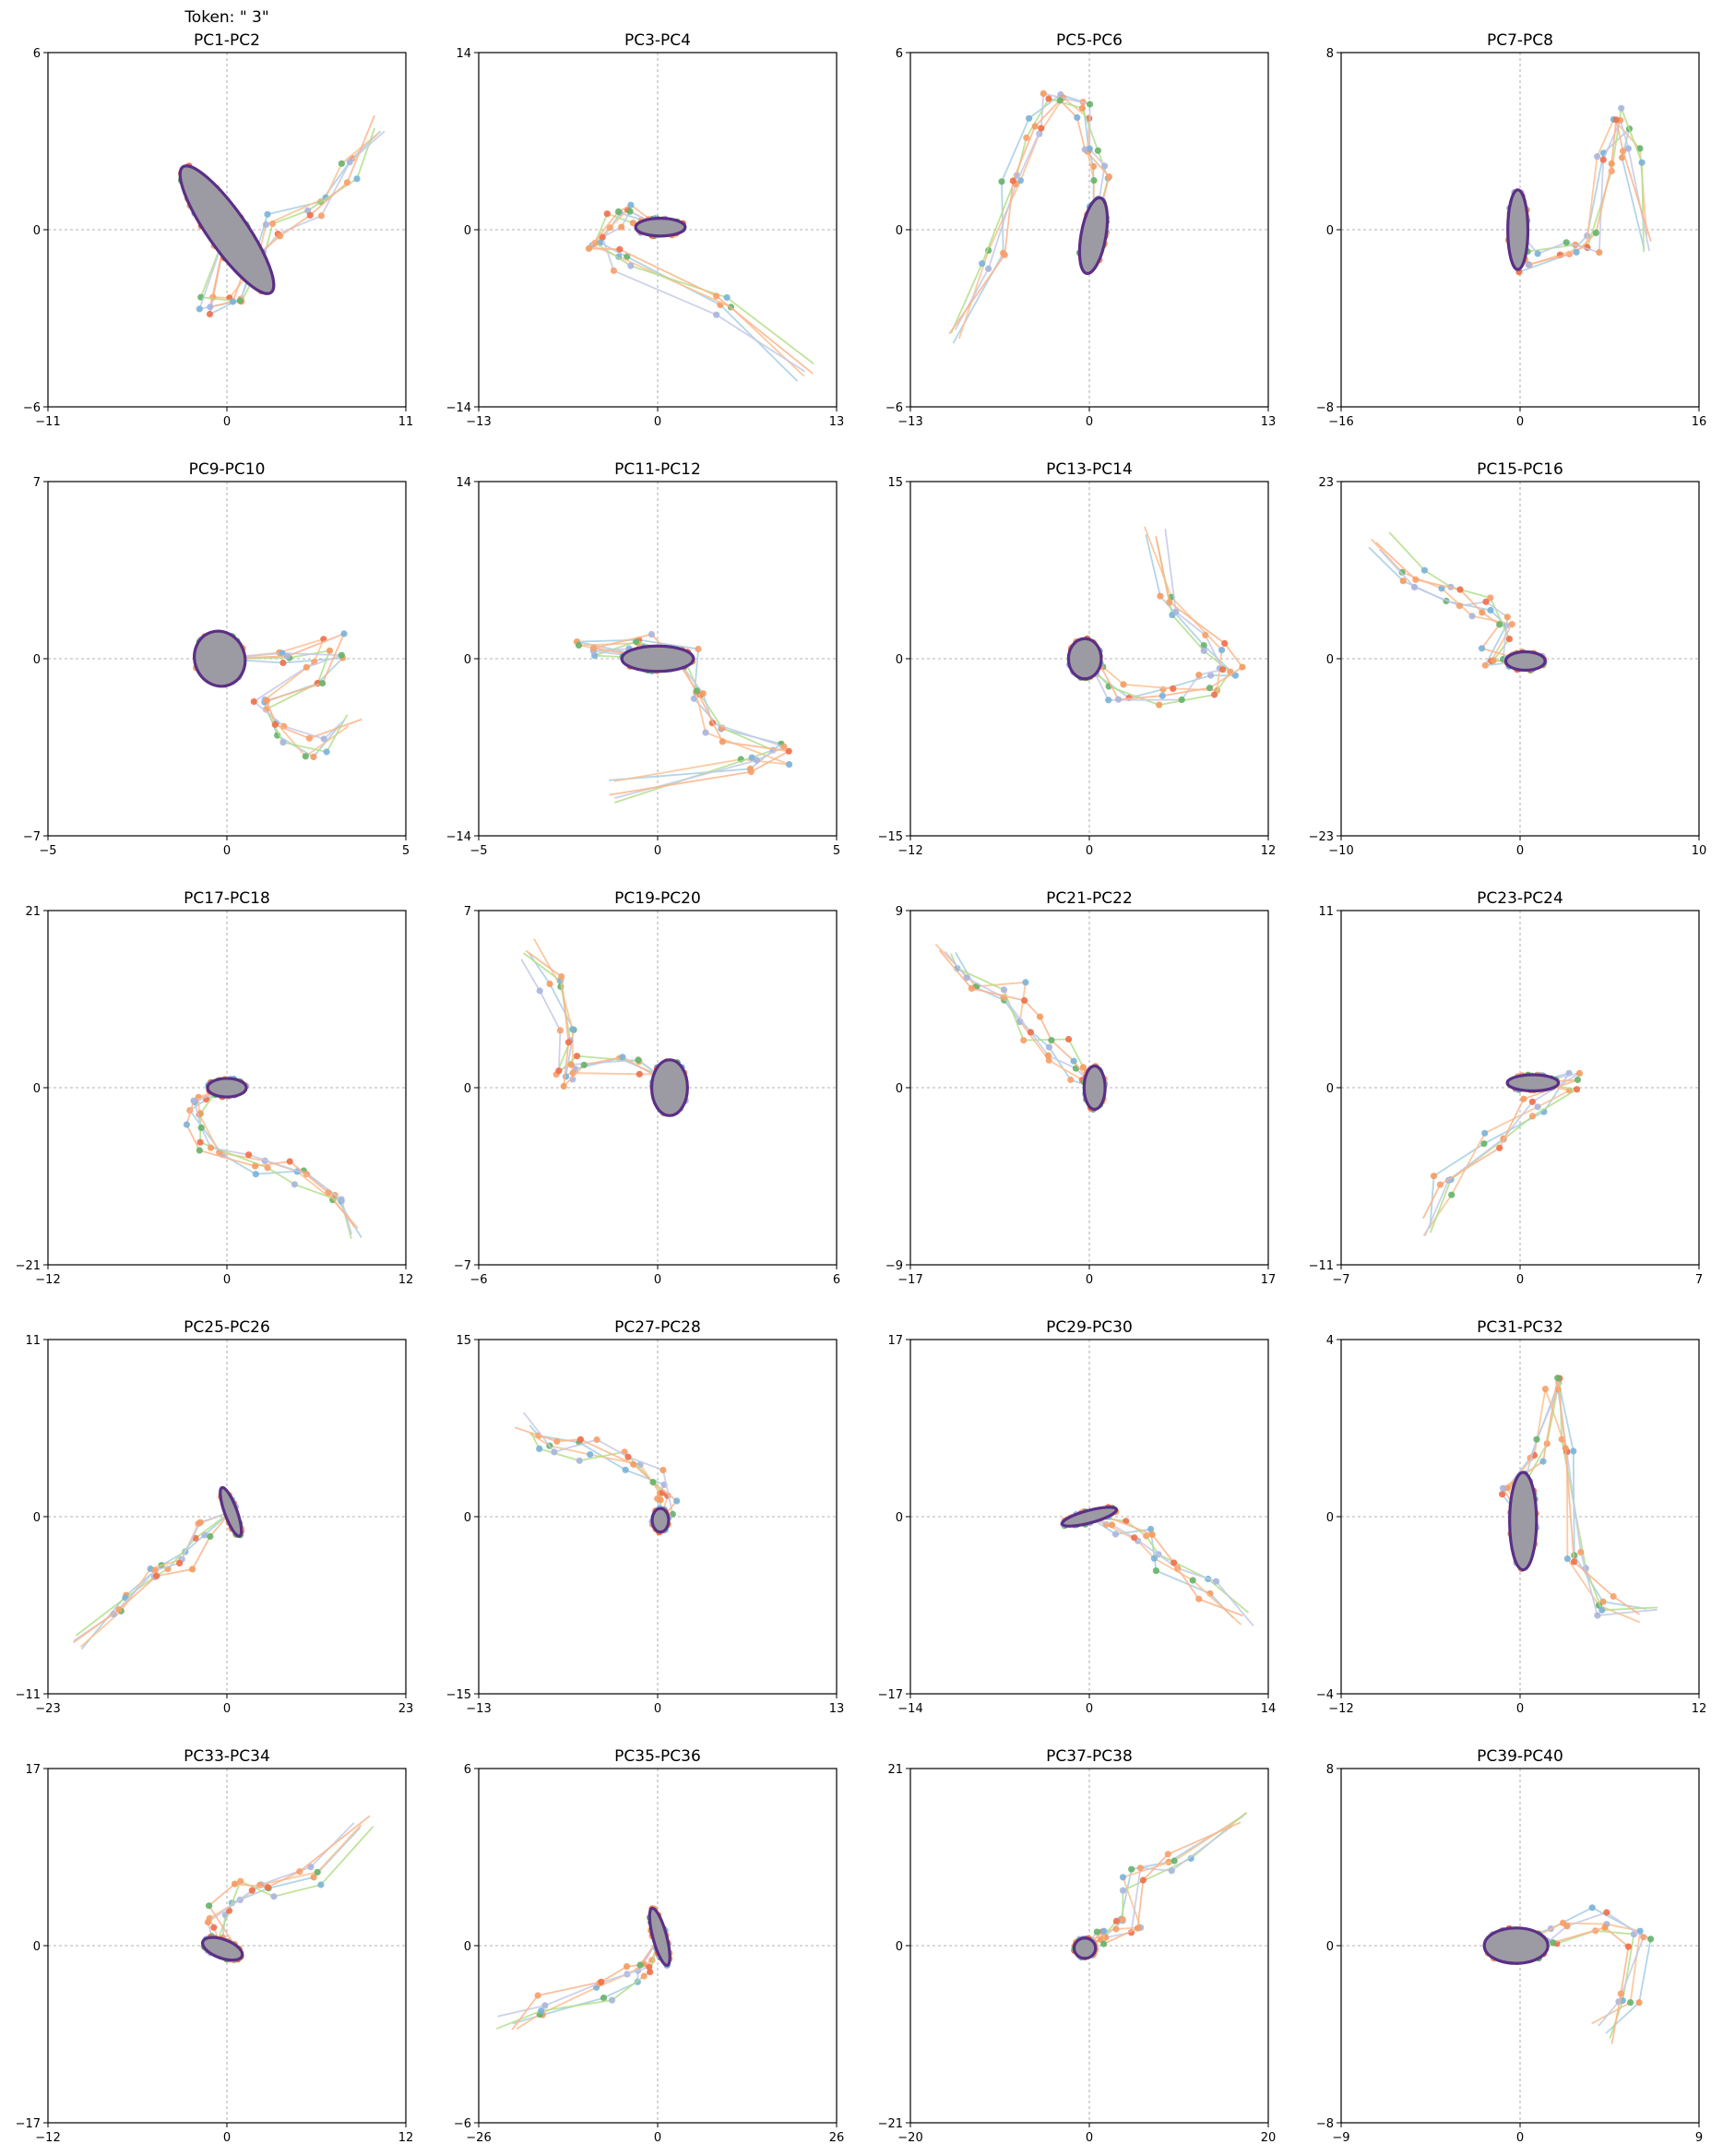 This screenshot has width=1723, height=2156. What do you see at coordinates (478, 2138) in the screenshot?
I see `x-tick-label: −26` at bounding box center [478, 2138].